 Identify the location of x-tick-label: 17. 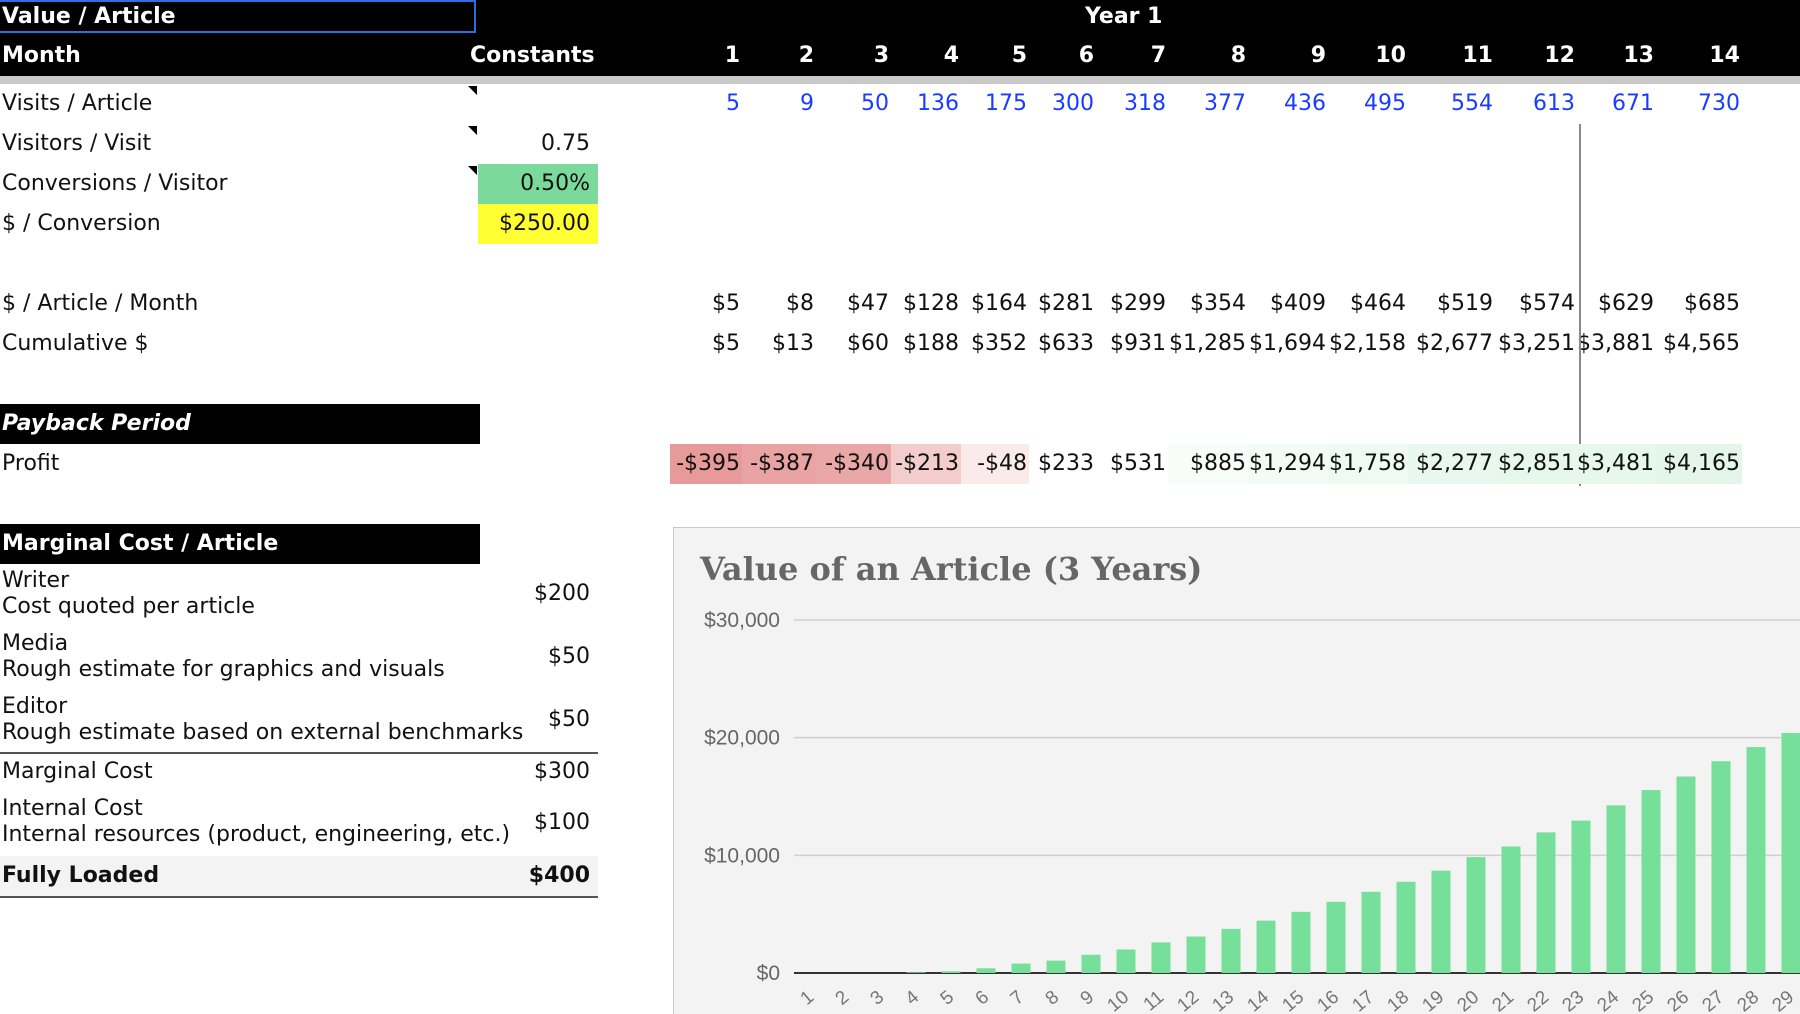
(1364, 1000).